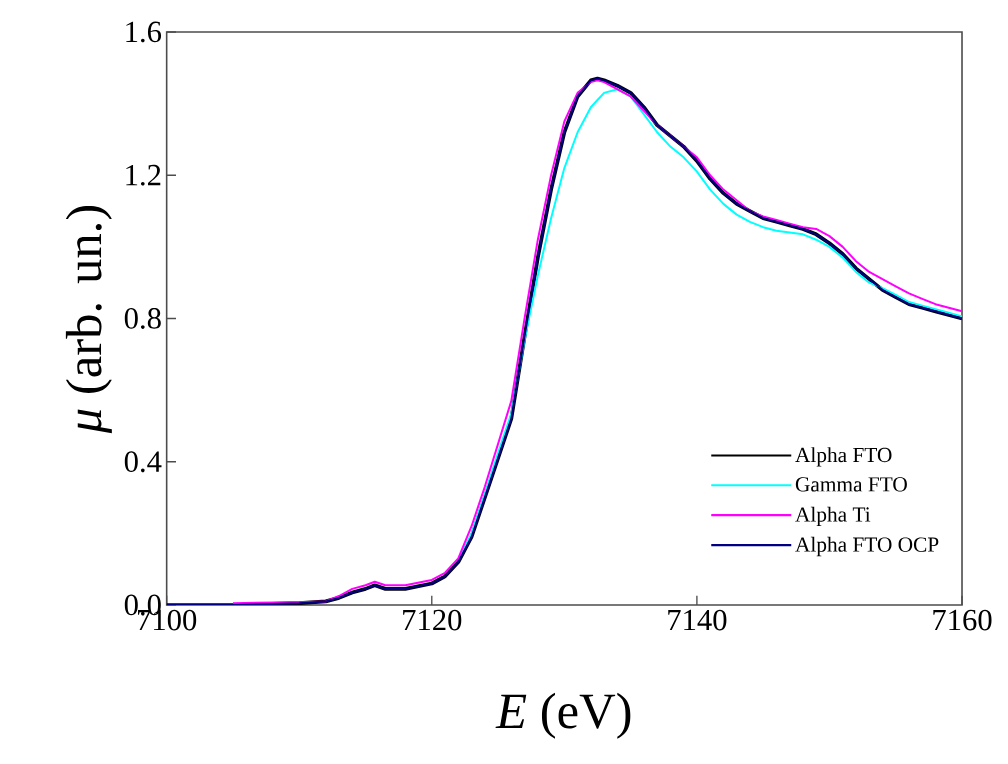 The image size is (1008, 764). What do you see at coordinates (563, 715) in the screenshot?
I see `x-axis-title: E (eV)` at bounding box center [563, 715].